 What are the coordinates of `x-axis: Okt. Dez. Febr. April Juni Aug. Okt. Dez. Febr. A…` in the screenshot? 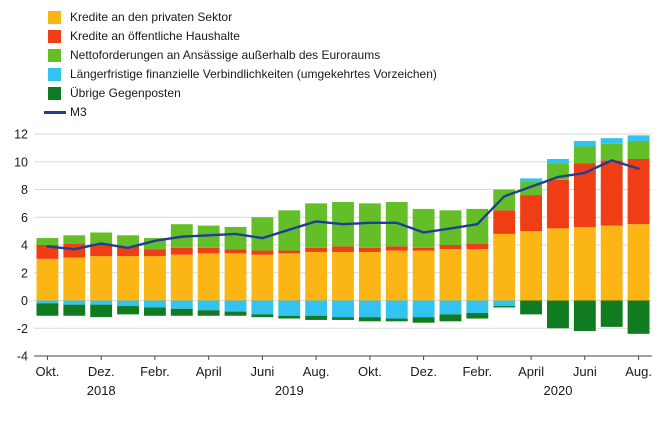 It's located at (343, 377).